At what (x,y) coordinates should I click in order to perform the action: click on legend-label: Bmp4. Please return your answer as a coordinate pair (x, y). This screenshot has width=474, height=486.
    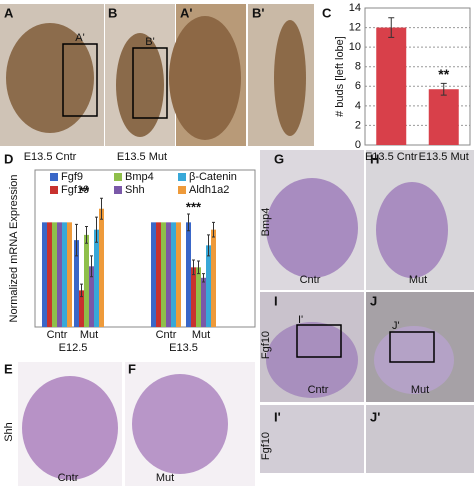
    Looking at the image, I should click on (139, 177).